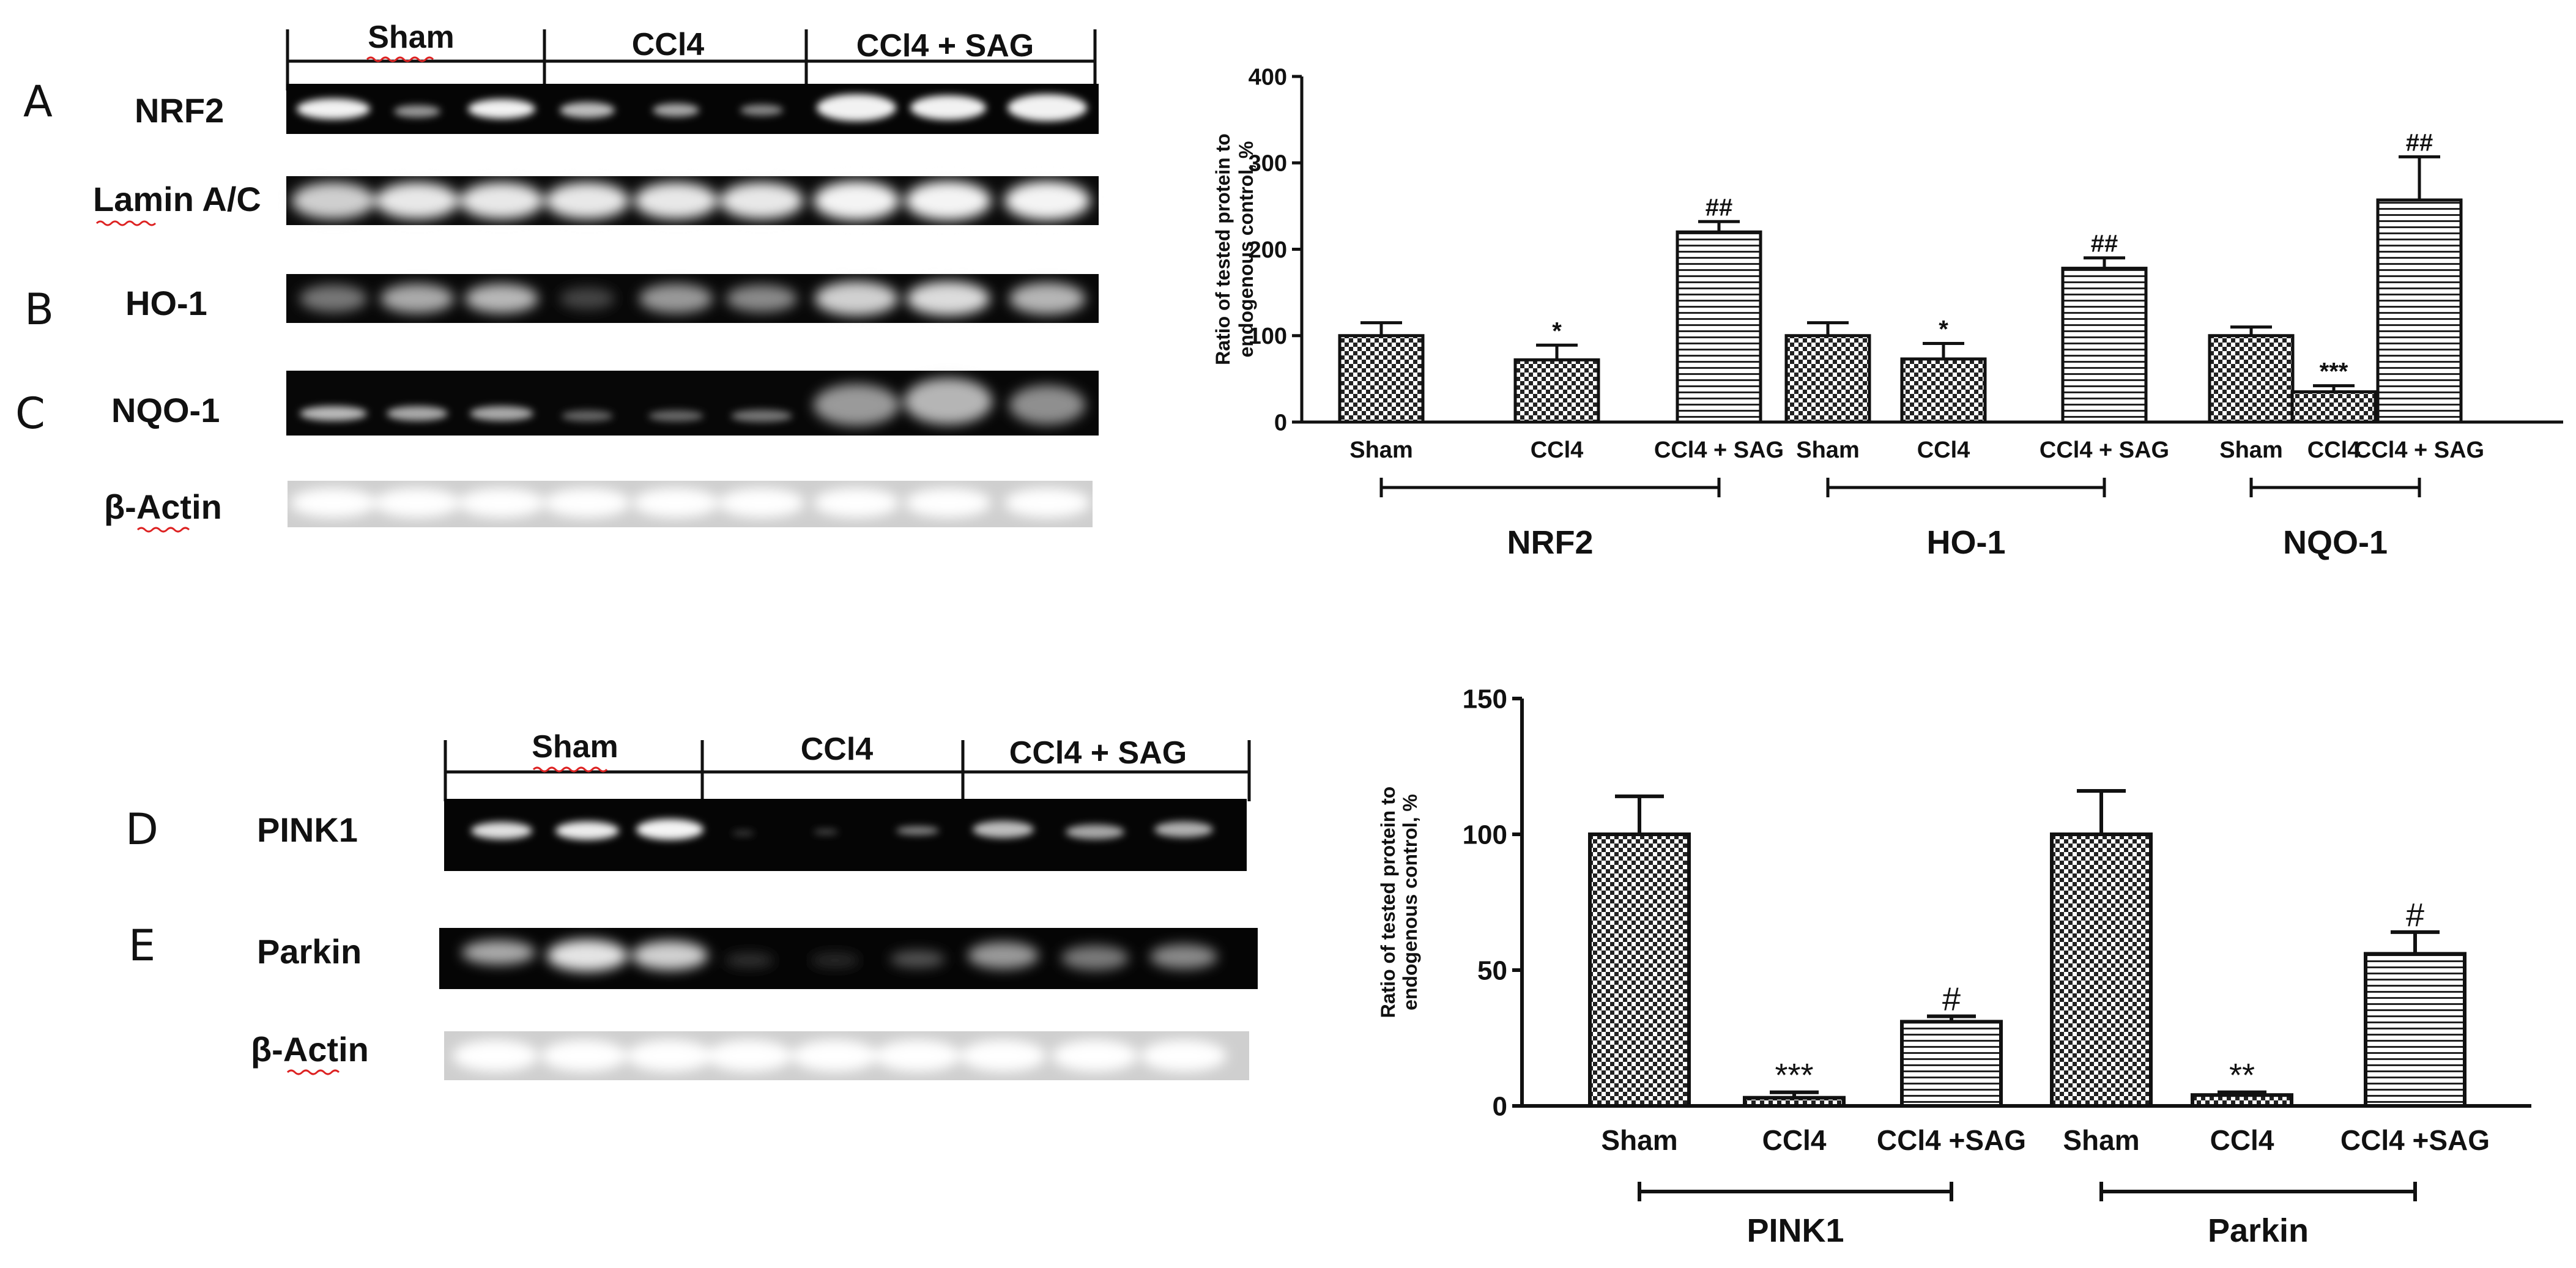 The width and height of the screenshot is (2576, 1268). Describe the element at coordinates (1492, 970) in the screenshot. I see `y-tick-label: 50` at that location.